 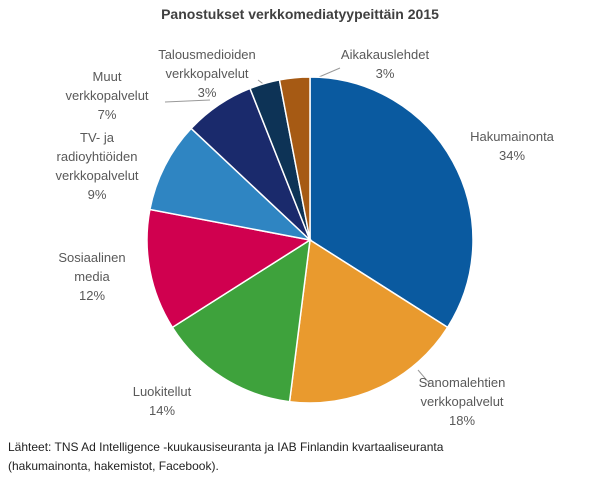 I want to click on slice-label: Luokitellut, so click(x=162, y=391).